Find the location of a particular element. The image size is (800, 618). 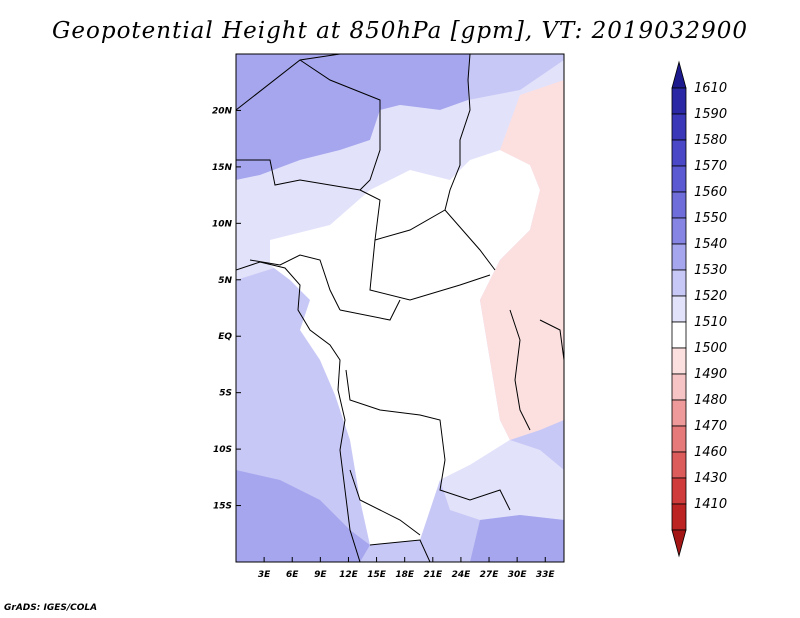

lon-tick-label: 24E is located at coordinates (462, 575).